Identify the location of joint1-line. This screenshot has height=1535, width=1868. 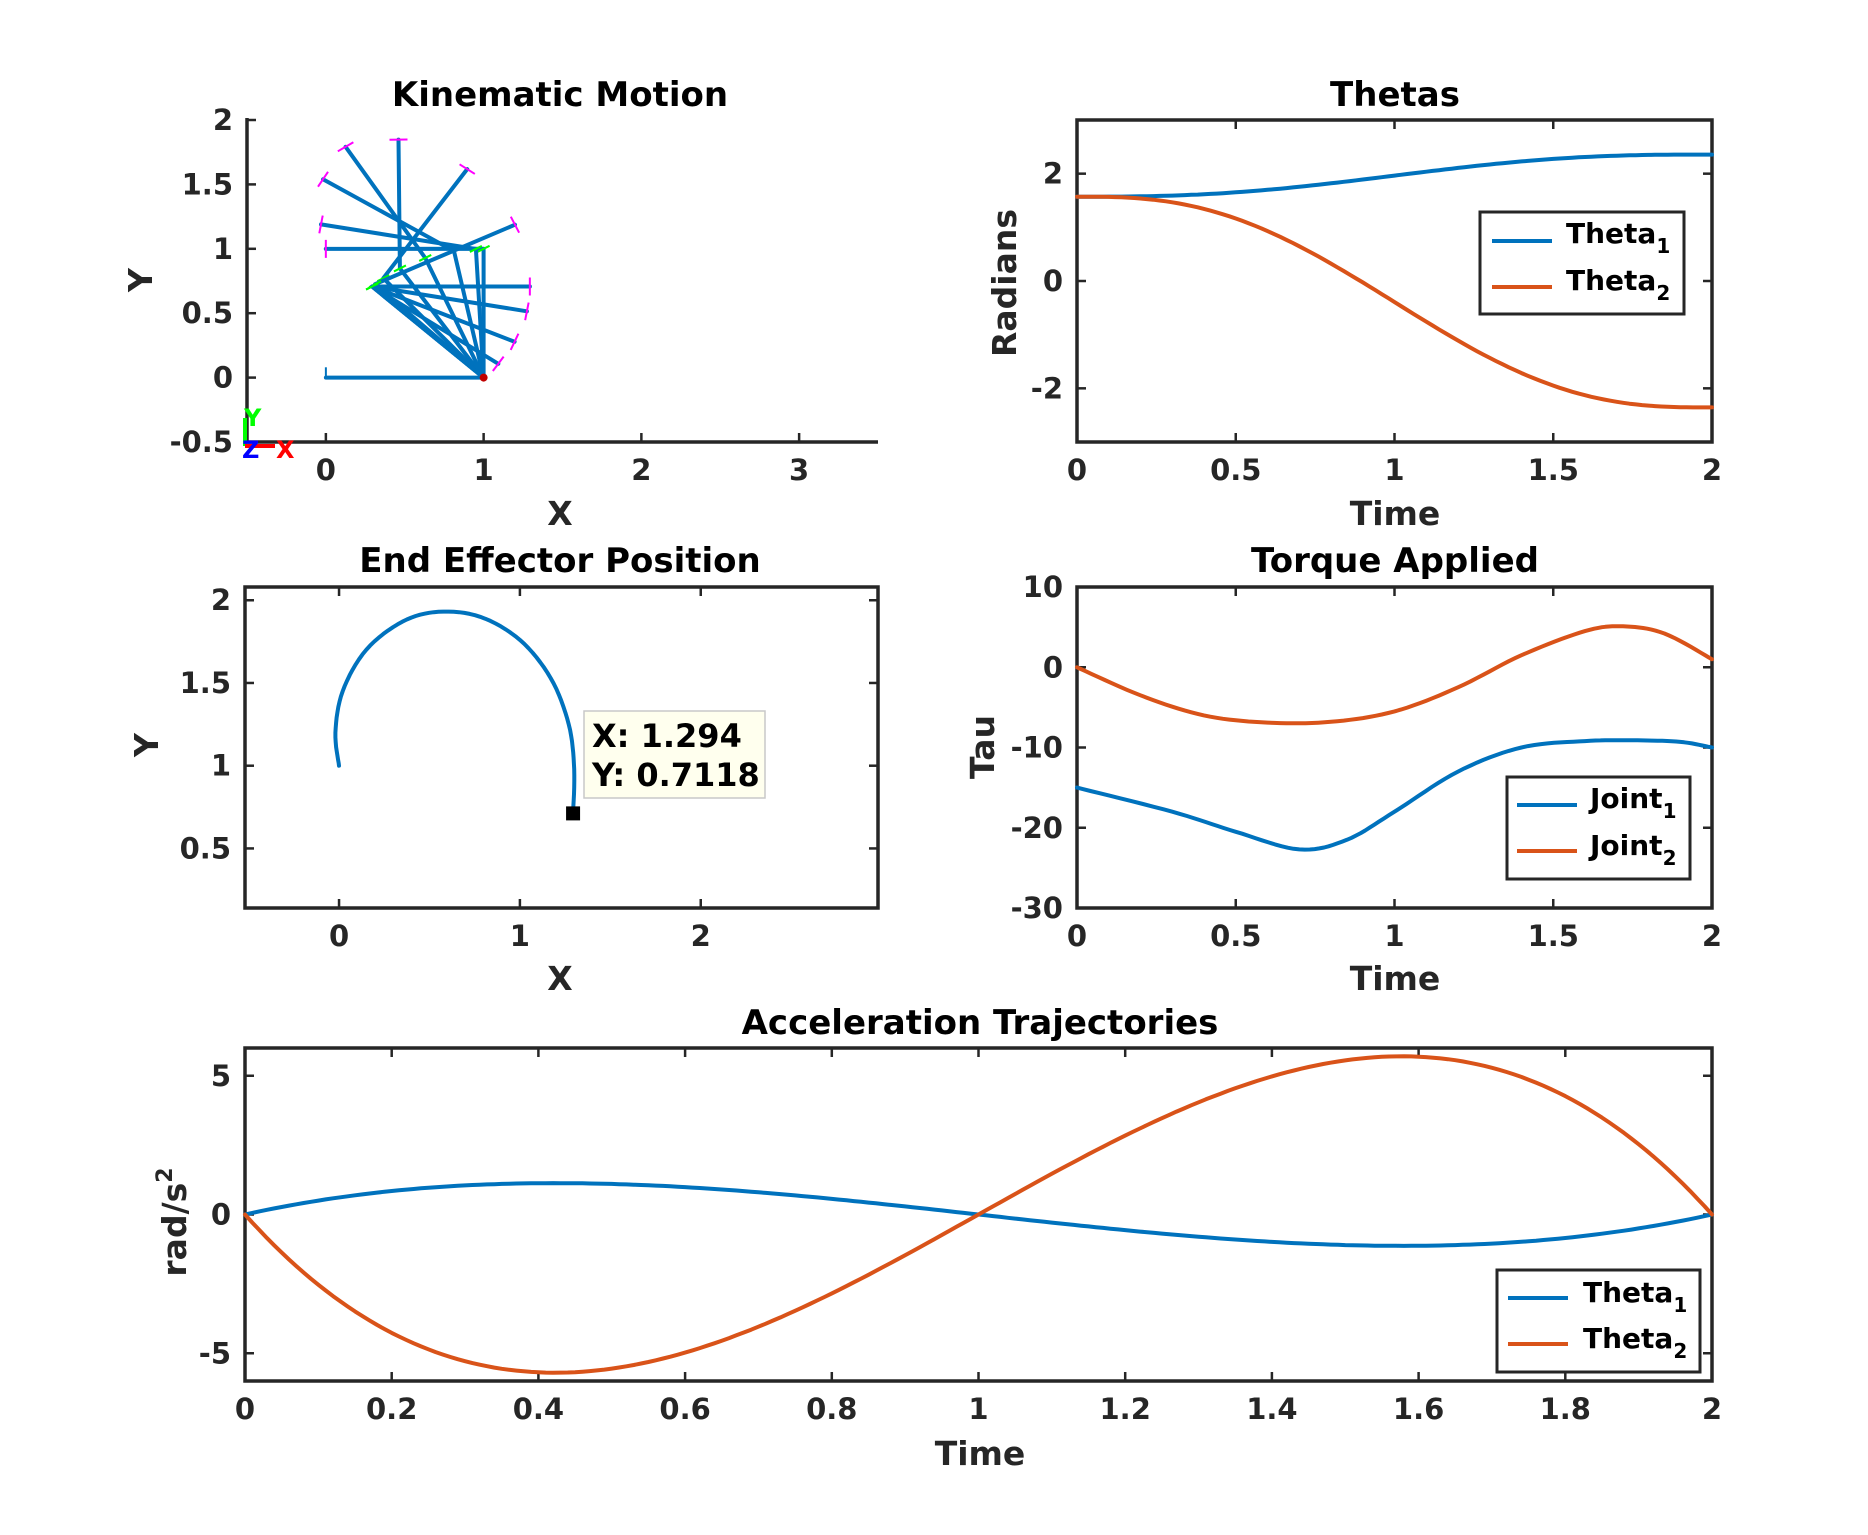
(1394, 795).